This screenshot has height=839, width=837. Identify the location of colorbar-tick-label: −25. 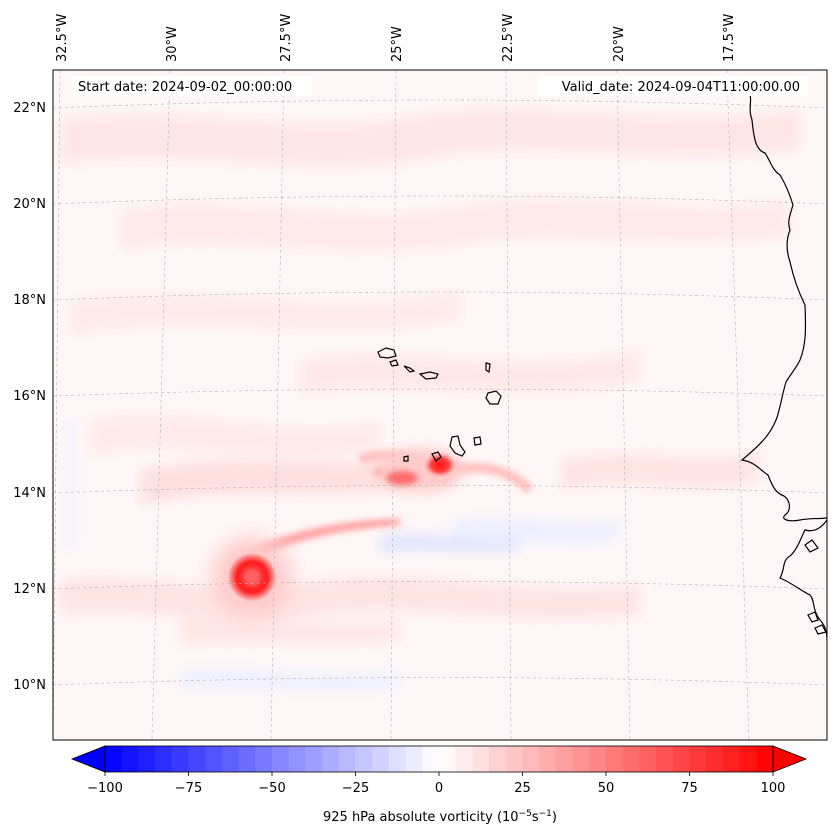
(355, 788).